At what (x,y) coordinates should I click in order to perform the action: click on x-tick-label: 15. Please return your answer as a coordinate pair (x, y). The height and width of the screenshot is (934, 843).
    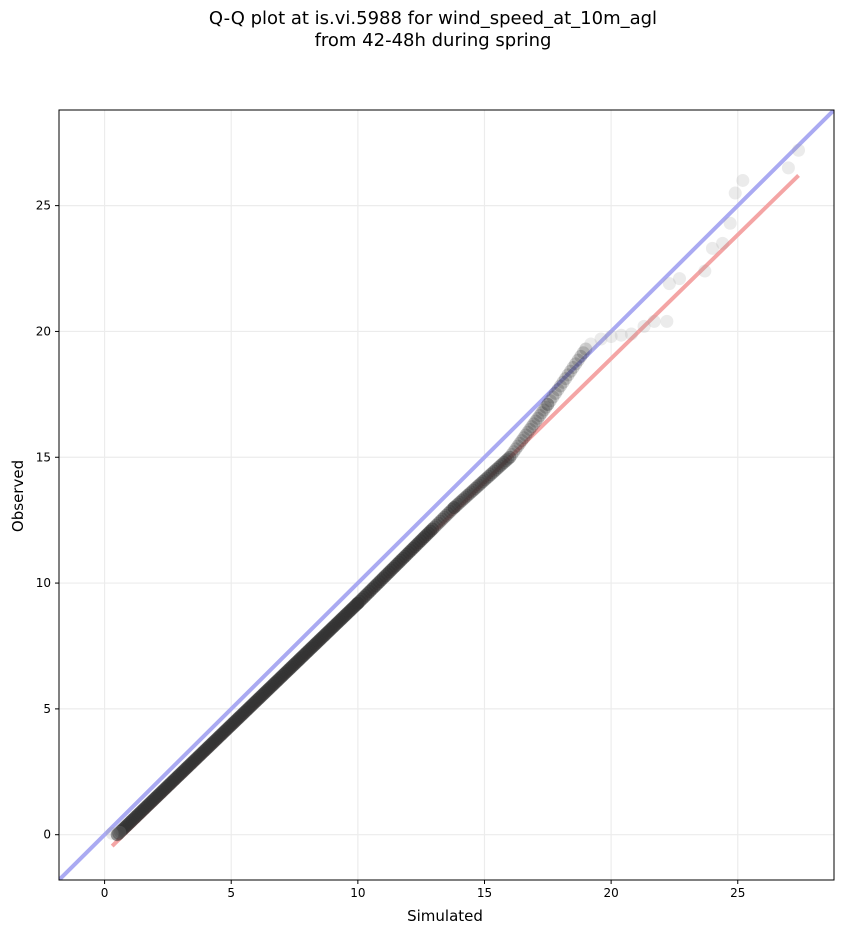
    Looking at the image, I should click on (484, 893).